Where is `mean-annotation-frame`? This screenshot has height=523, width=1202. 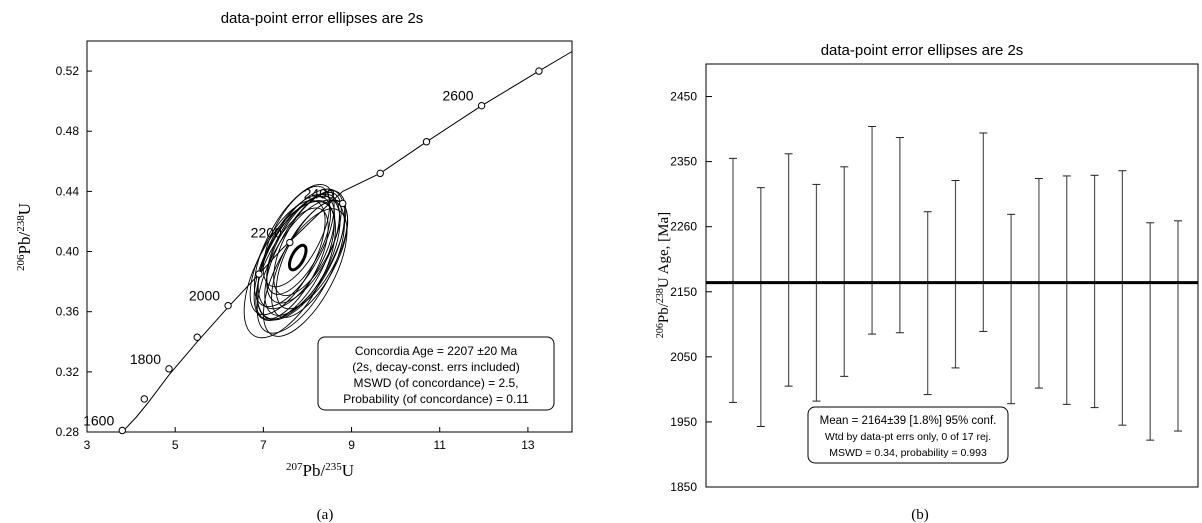
mean-annotation-frame is located at coordinates (908, 435).